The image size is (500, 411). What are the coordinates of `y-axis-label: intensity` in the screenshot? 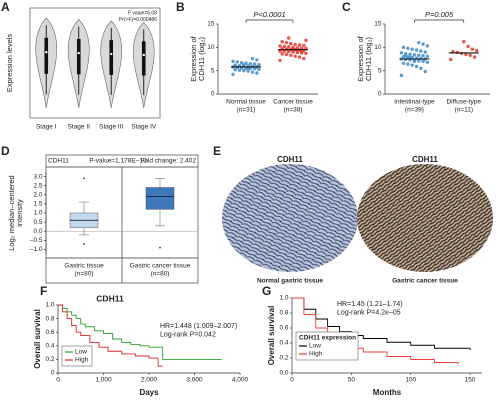 It's located at (19, 213).